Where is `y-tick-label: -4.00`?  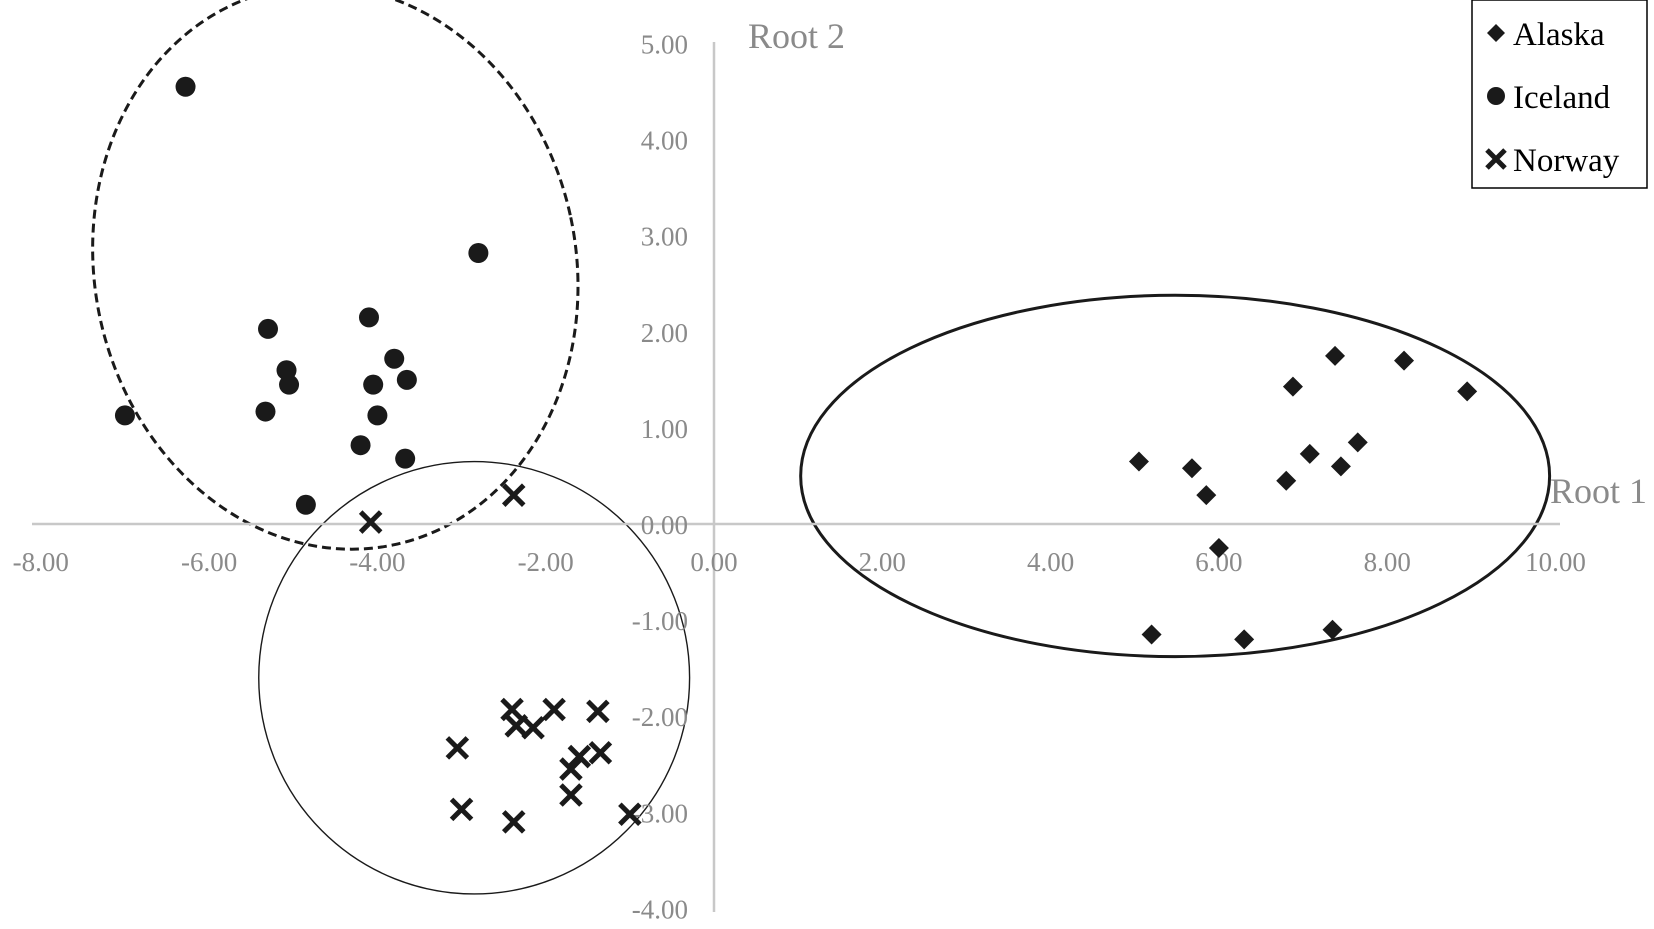 y-tick-label: -4.00 is located at coordinates (660, 909).